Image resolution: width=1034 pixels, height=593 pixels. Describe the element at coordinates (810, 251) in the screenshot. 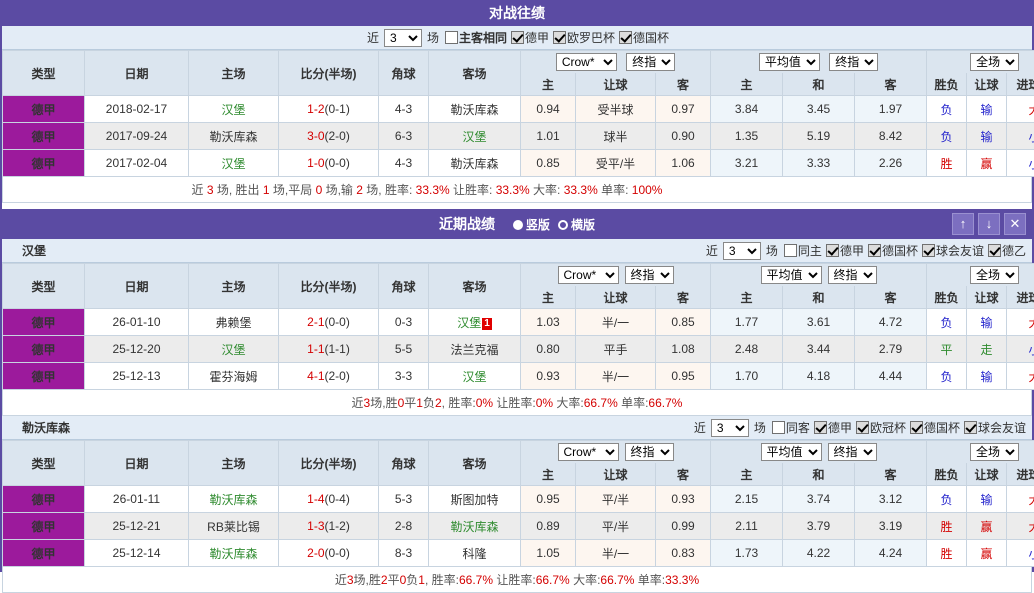

I see `checkbox-label: 同主` at that location.